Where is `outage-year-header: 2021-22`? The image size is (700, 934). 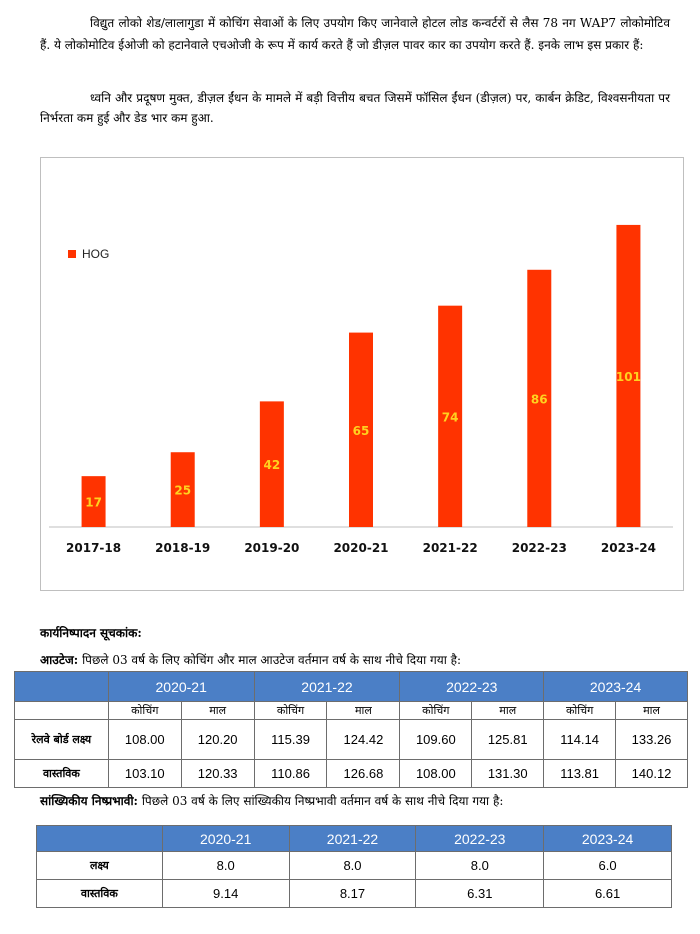 outage-year-header: 2021-22 is located at coordinates (327, 686).